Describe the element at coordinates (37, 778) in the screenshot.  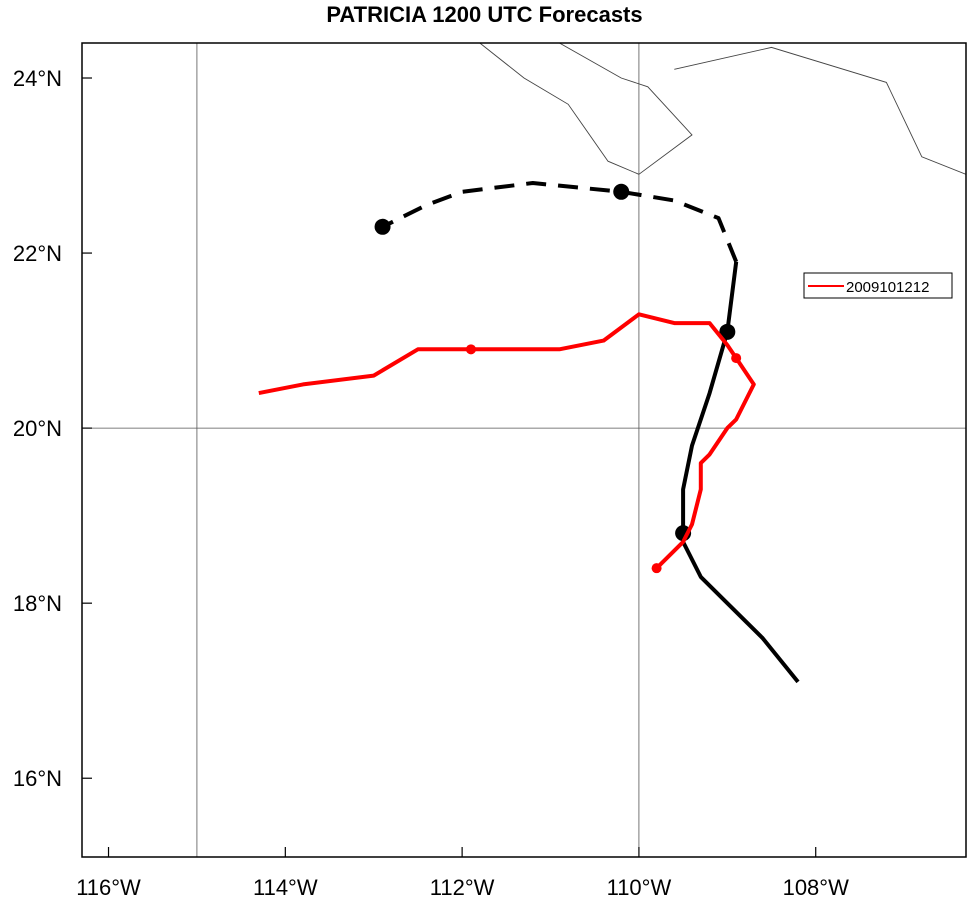
I see `y-tick-label: 16°N` at that location.